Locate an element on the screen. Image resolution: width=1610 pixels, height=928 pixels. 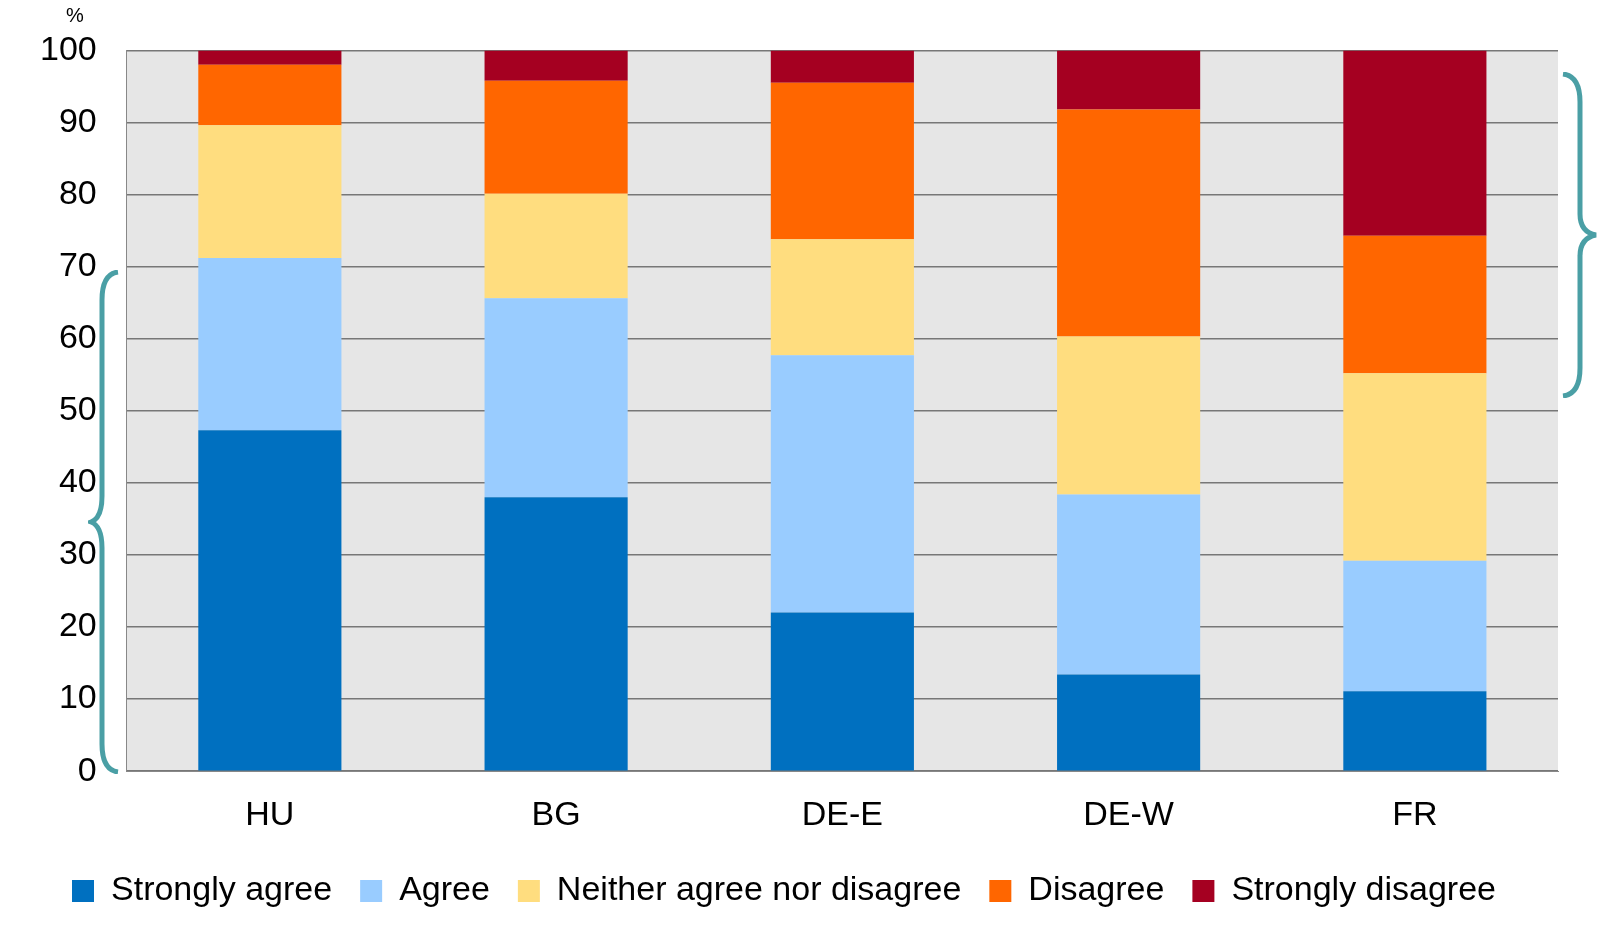
x-tick-label: DE-W is located at coordinates (1128, 812).